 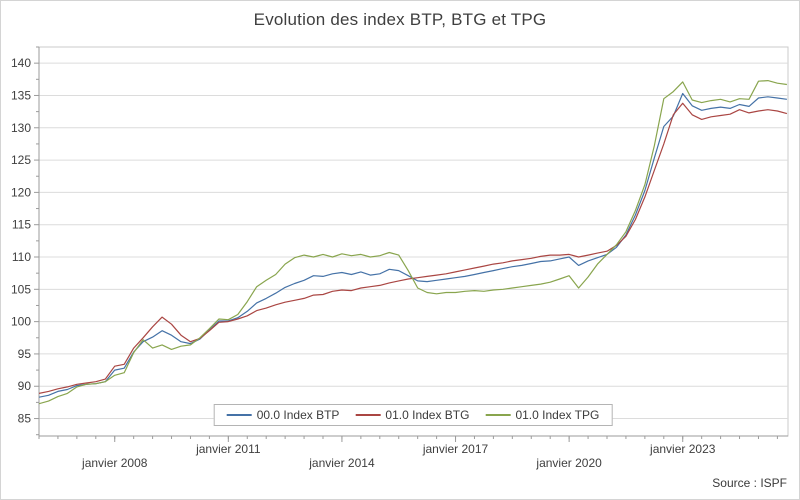 I want to click on x-tick-label: janvier 2017, so click(x=455, y=449).